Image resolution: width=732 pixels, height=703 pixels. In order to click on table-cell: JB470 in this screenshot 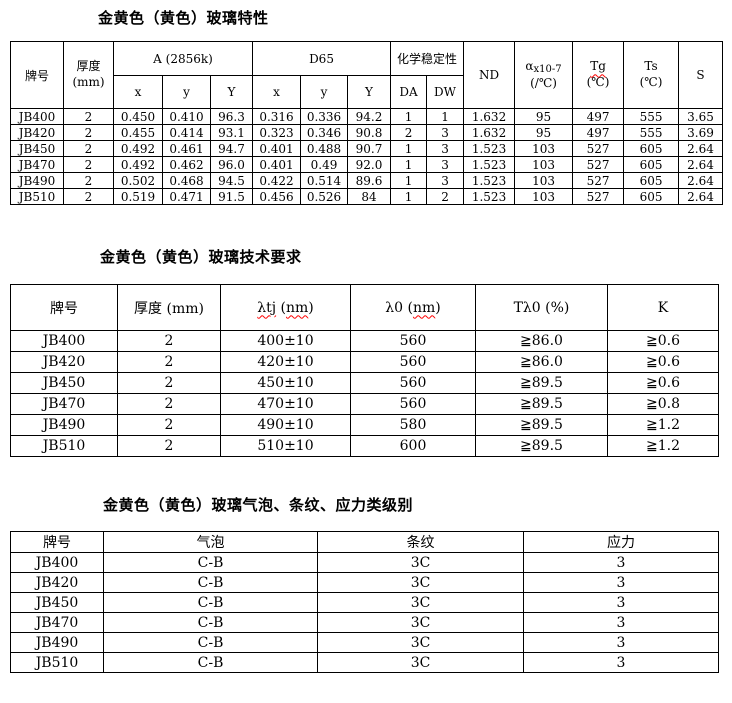, I will do `click(57, 622)`.